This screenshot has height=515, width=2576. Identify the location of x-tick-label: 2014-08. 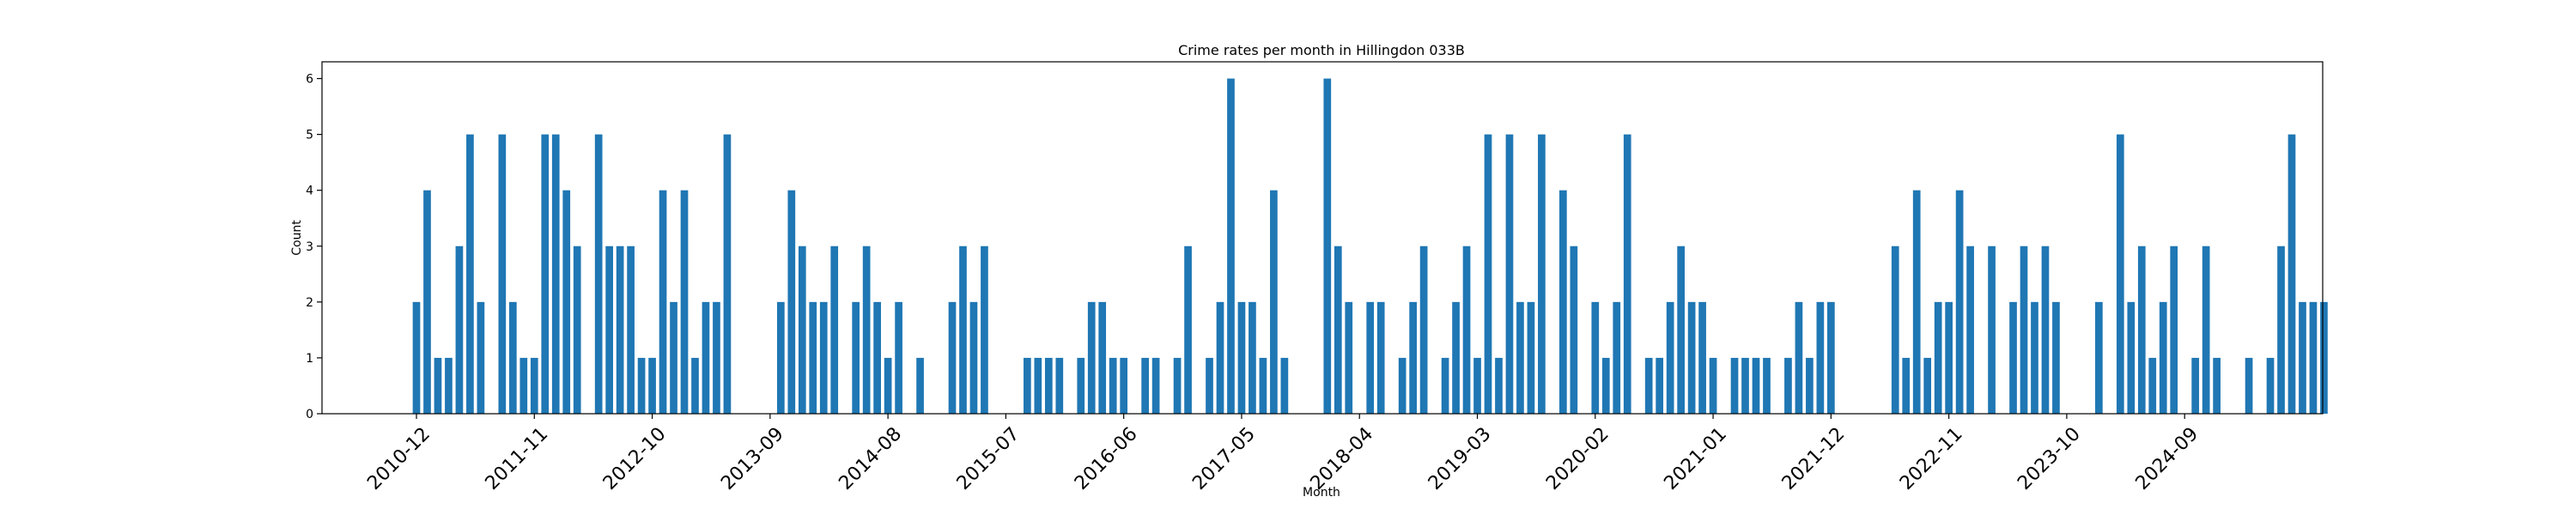
(870, 458).